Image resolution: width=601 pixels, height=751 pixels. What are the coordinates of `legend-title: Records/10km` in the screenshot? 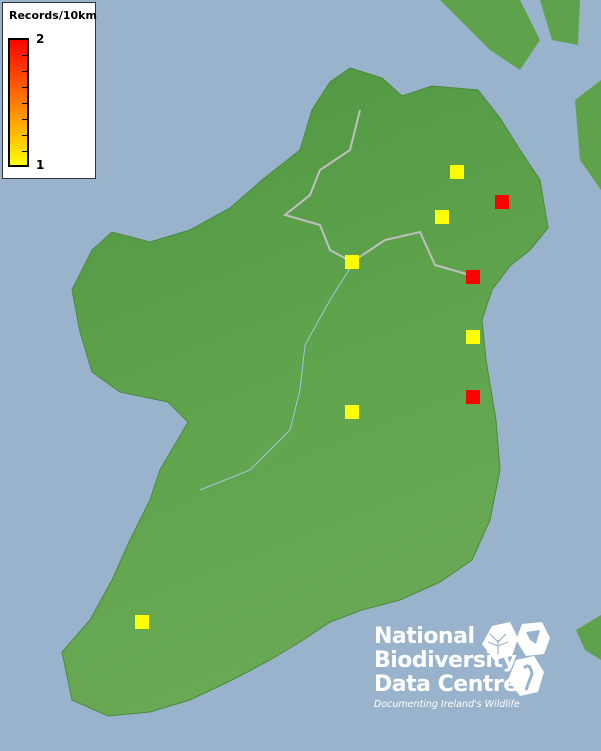 It's located at (53, 15).